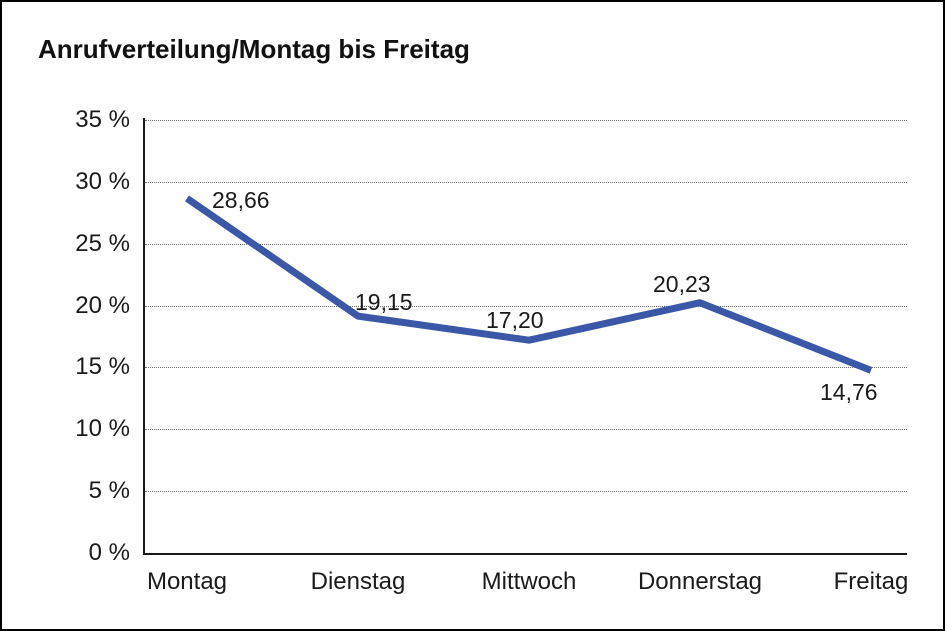  I want to click on y-tick-label: 25 %, so click(102, 243).